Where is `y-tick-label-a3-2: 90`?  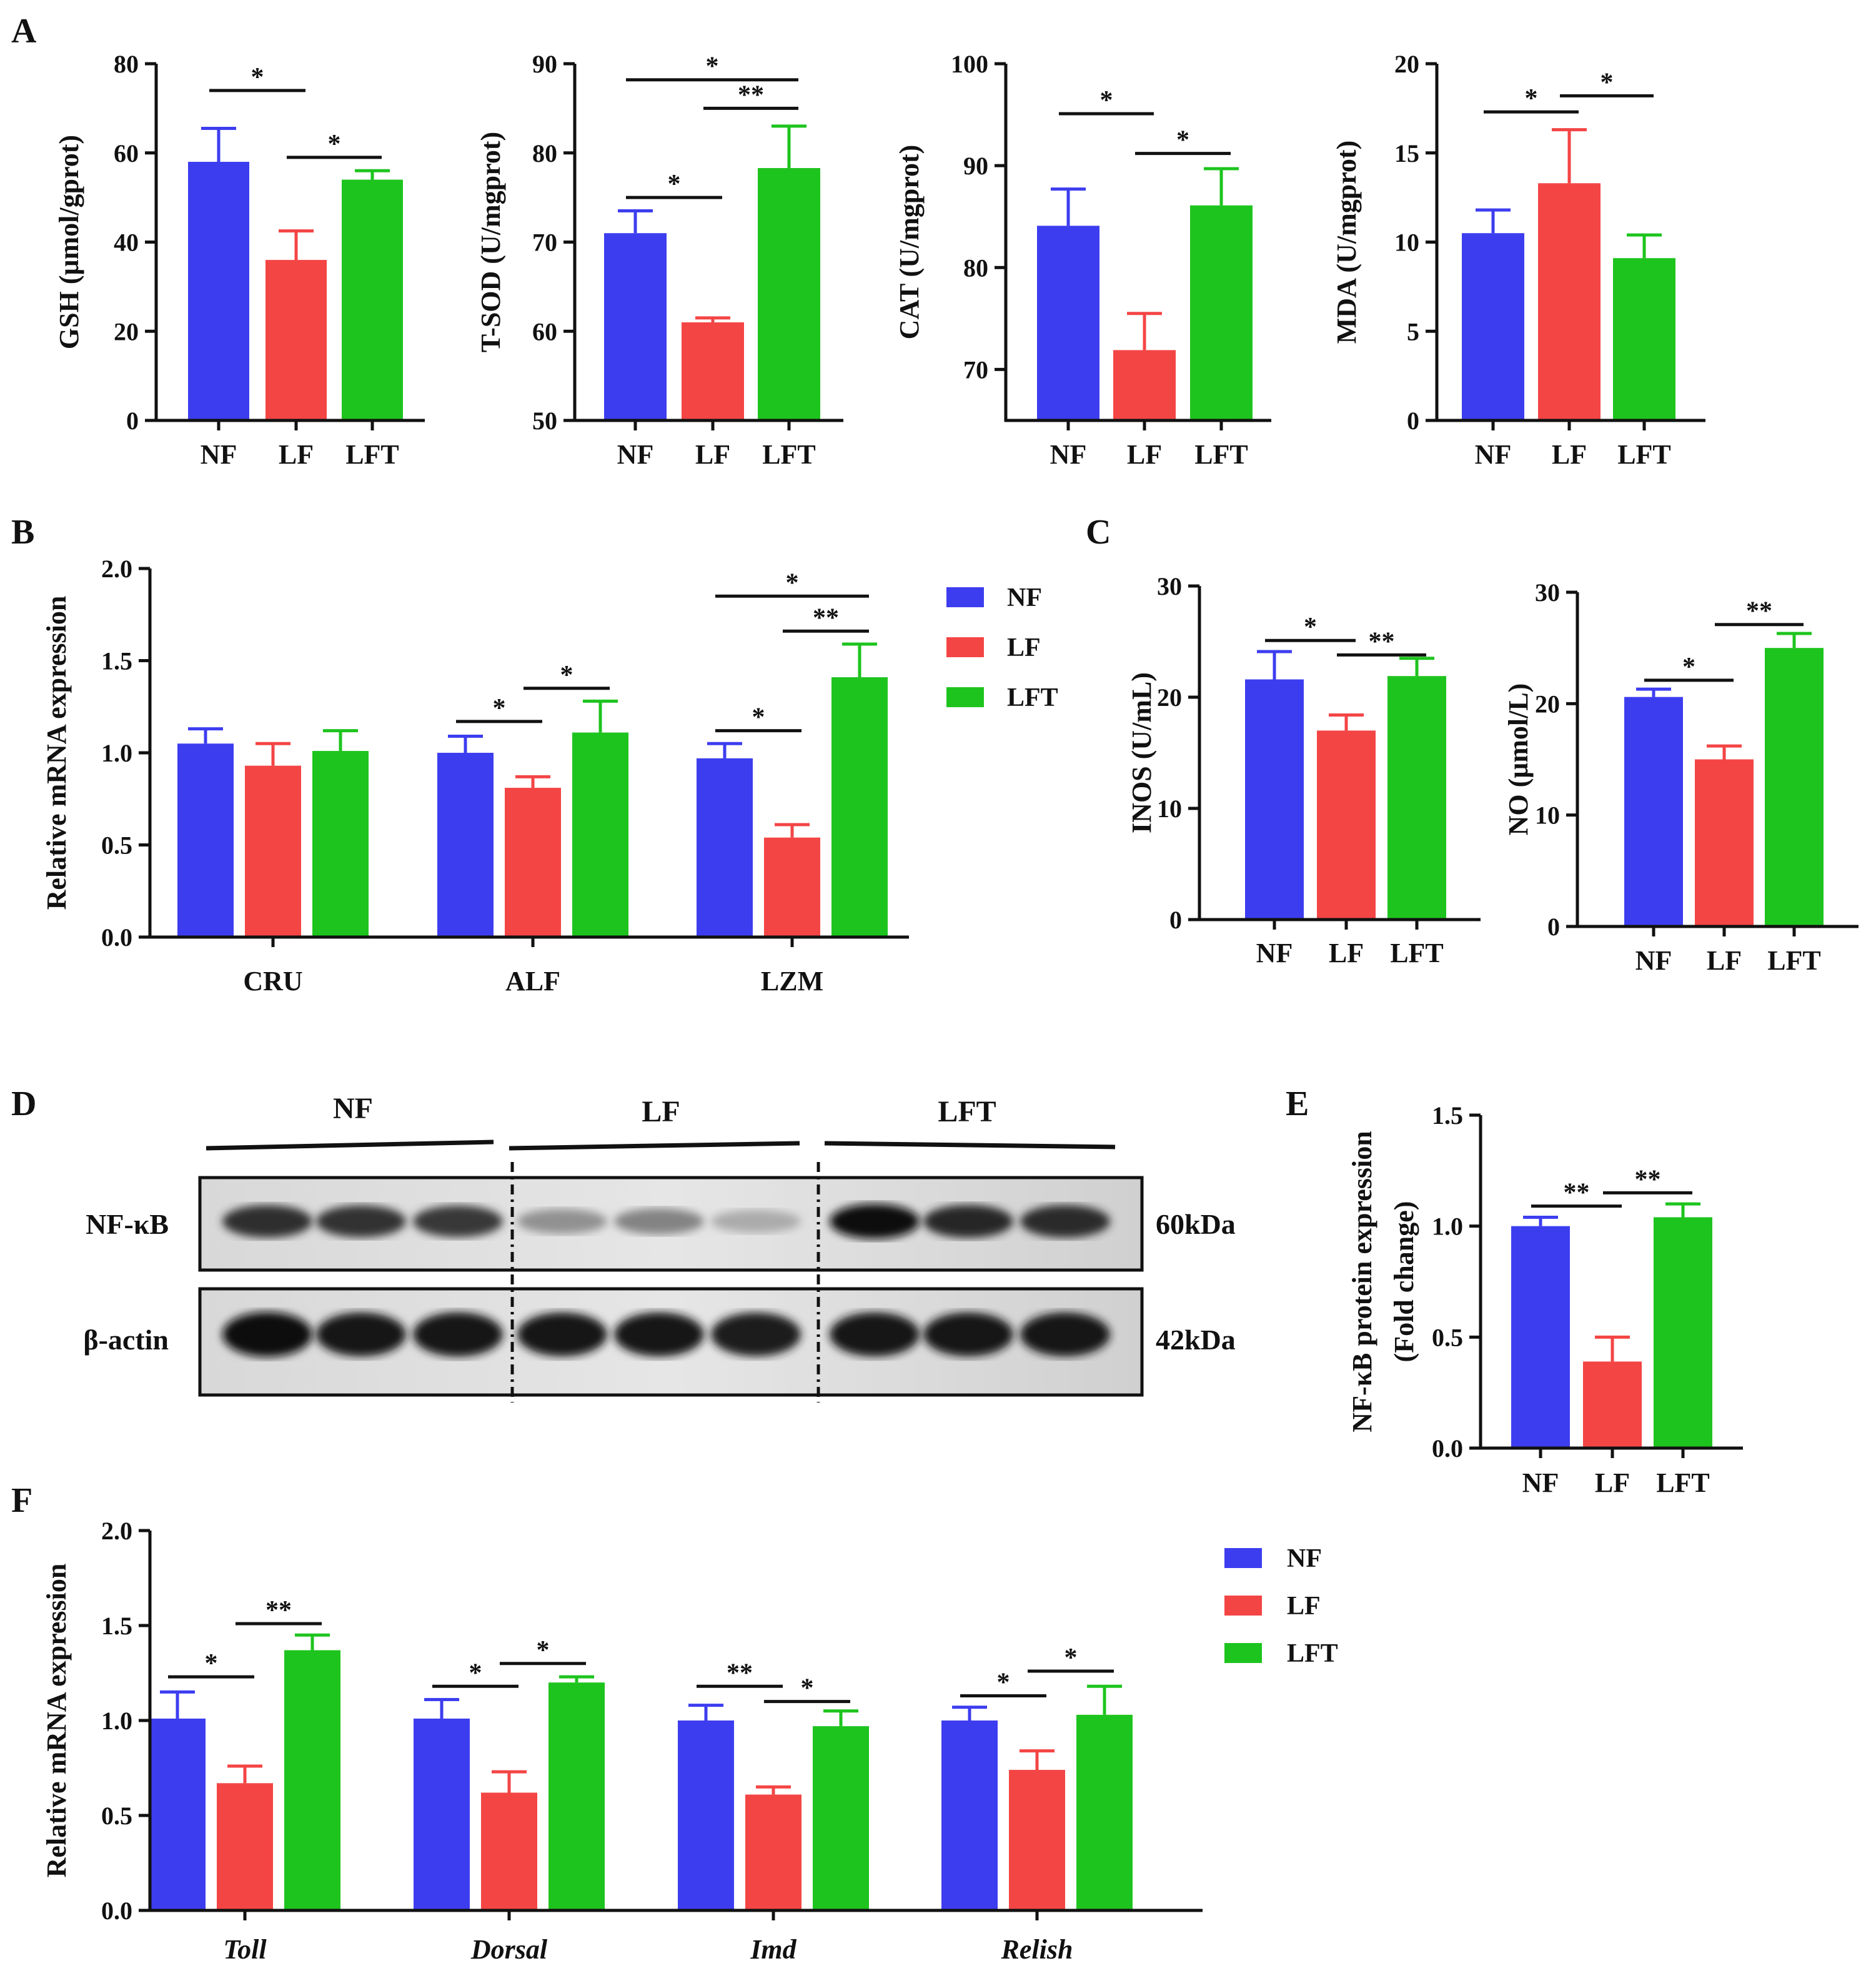
y-tick-label-a3-2: 90 is located at coordinates (976, 166).